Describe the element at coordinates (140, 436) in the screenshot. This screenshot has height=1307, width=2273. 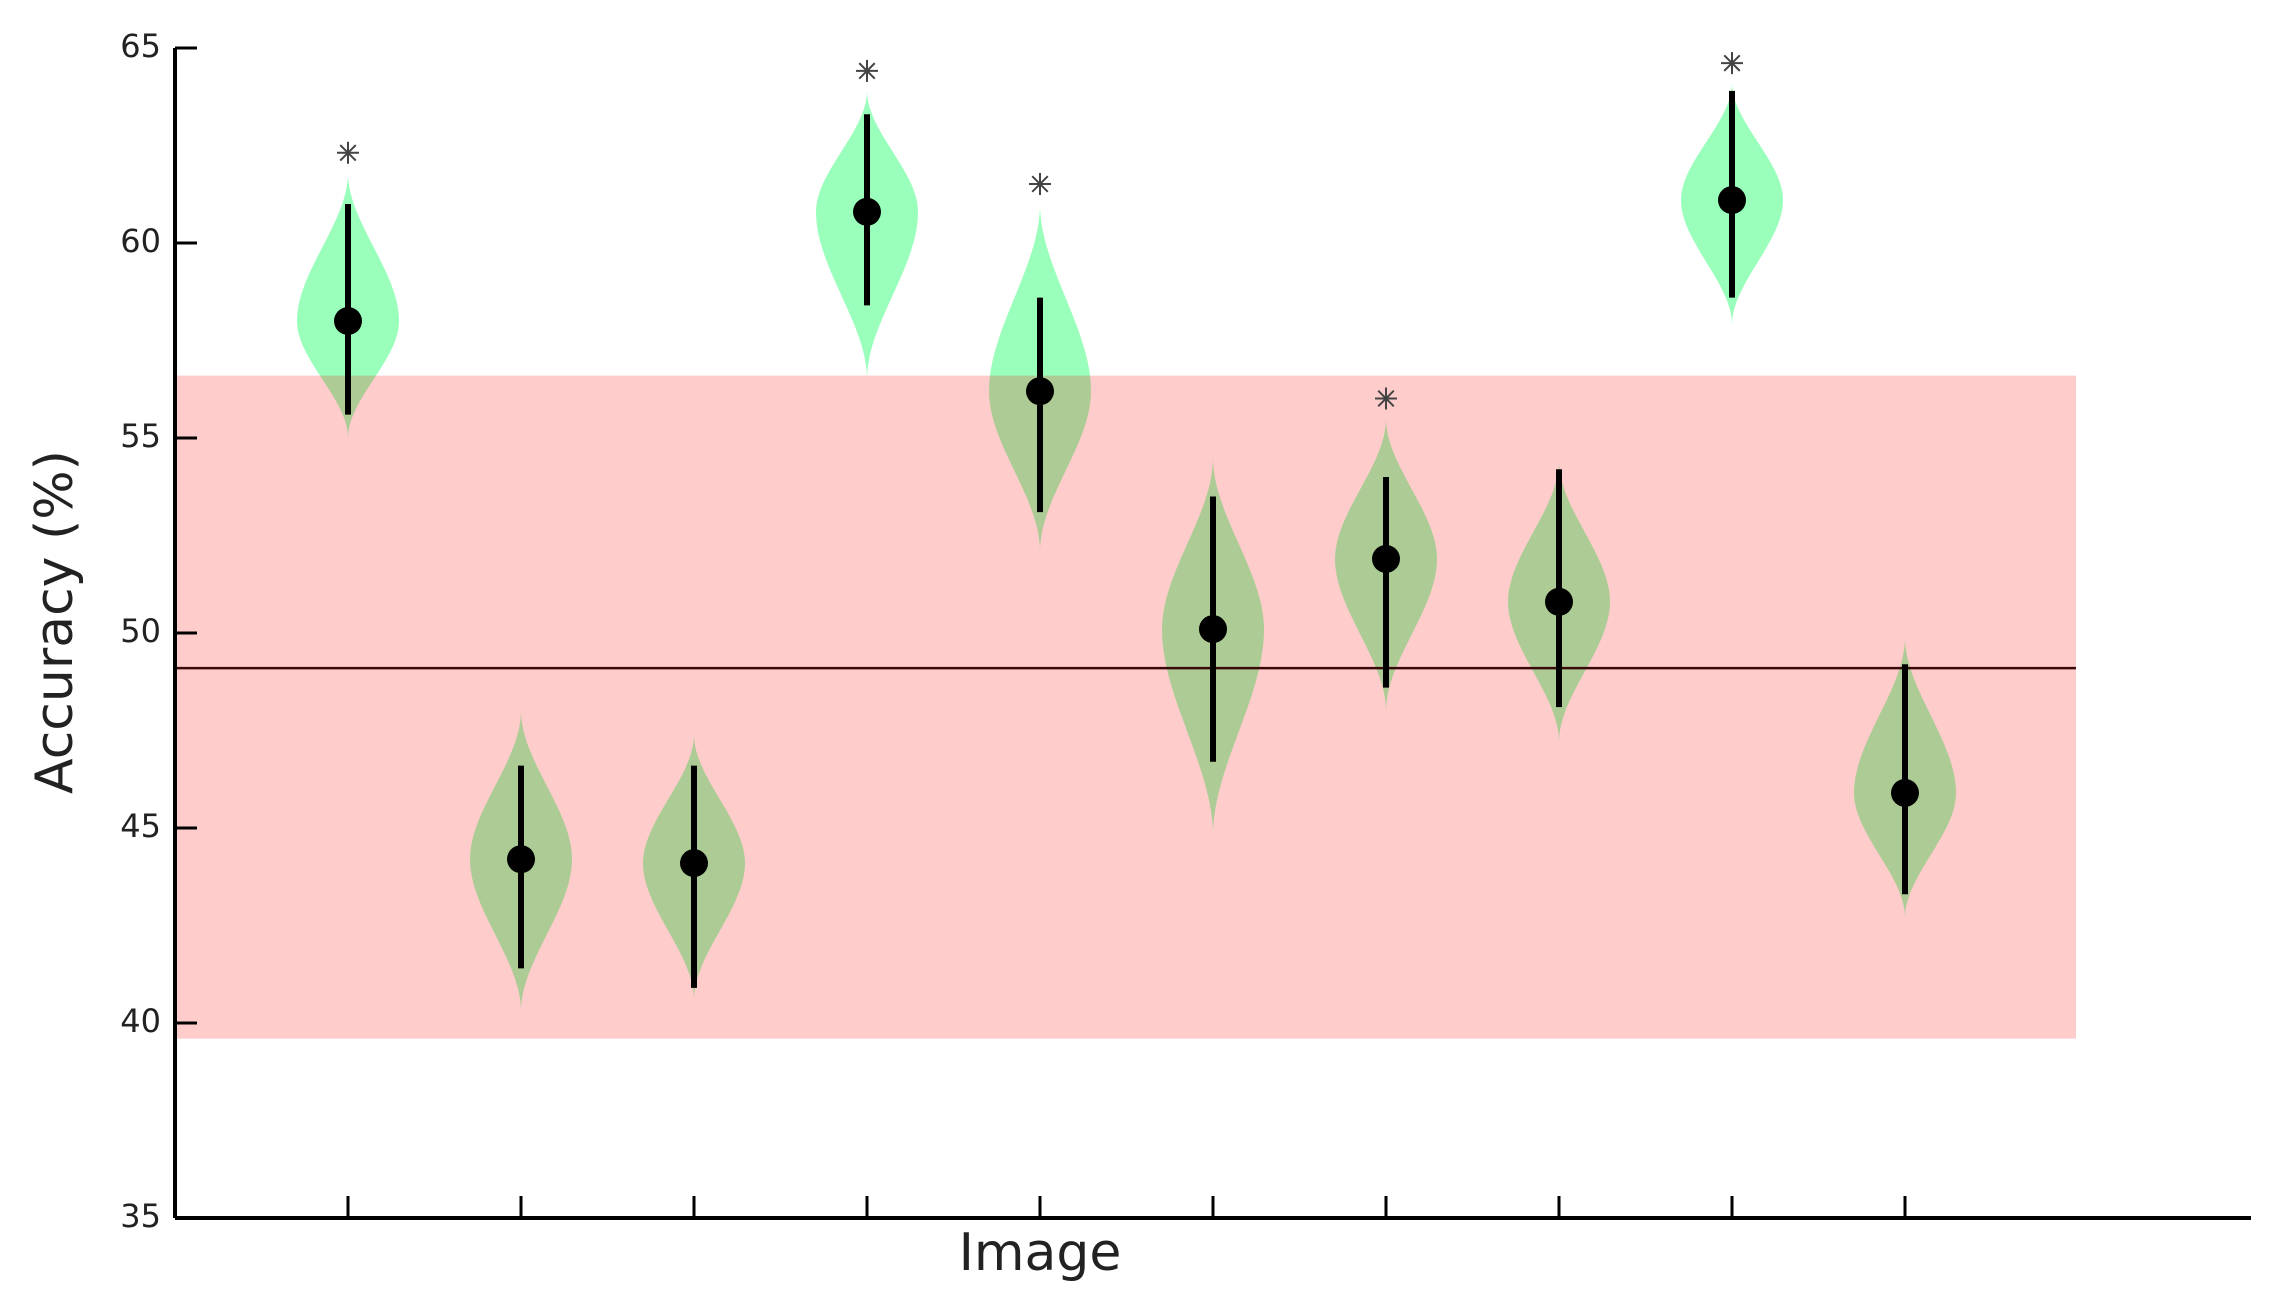
I see `y-tick-label: 55` at that location.